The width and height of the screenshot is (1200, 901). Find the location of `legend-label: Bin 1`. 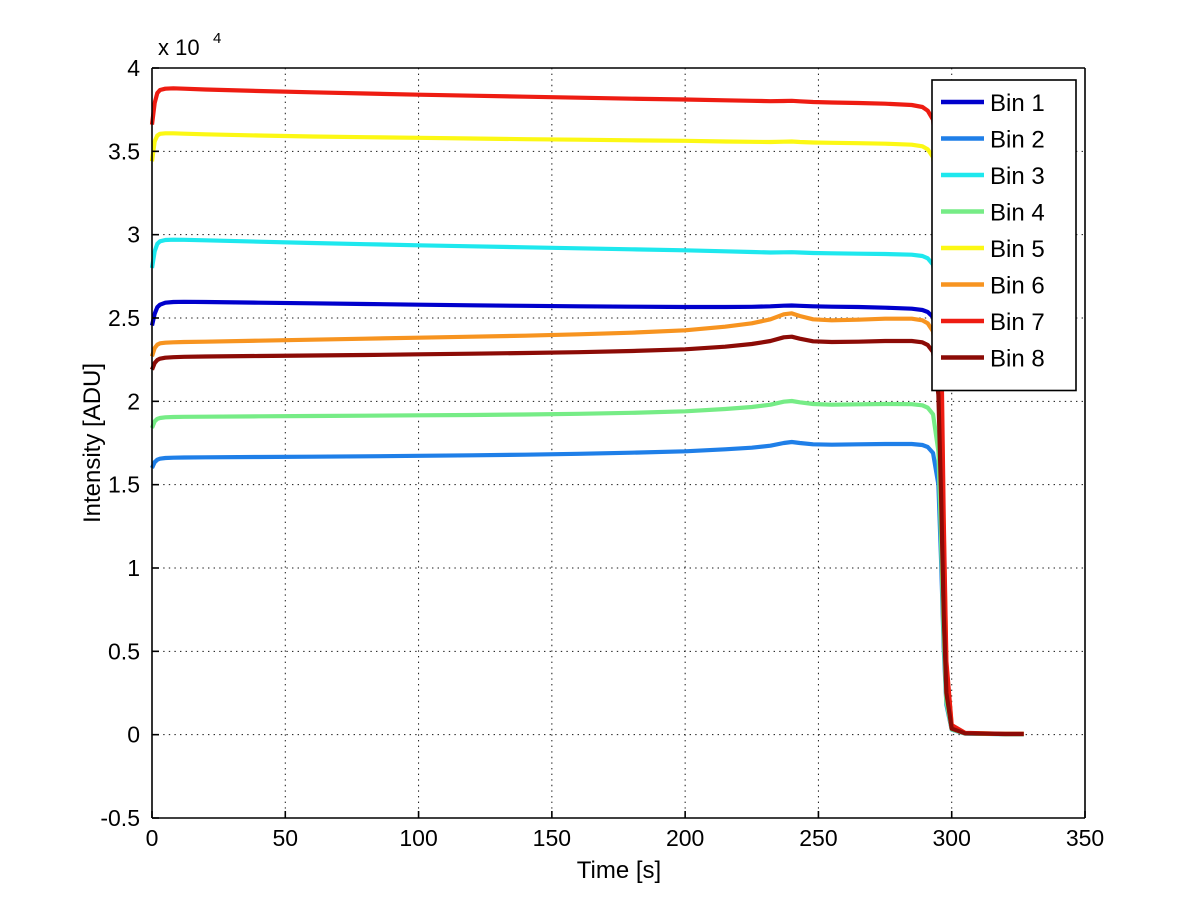

legend-label: Bin 1 is located at coordinates (1017, 103).